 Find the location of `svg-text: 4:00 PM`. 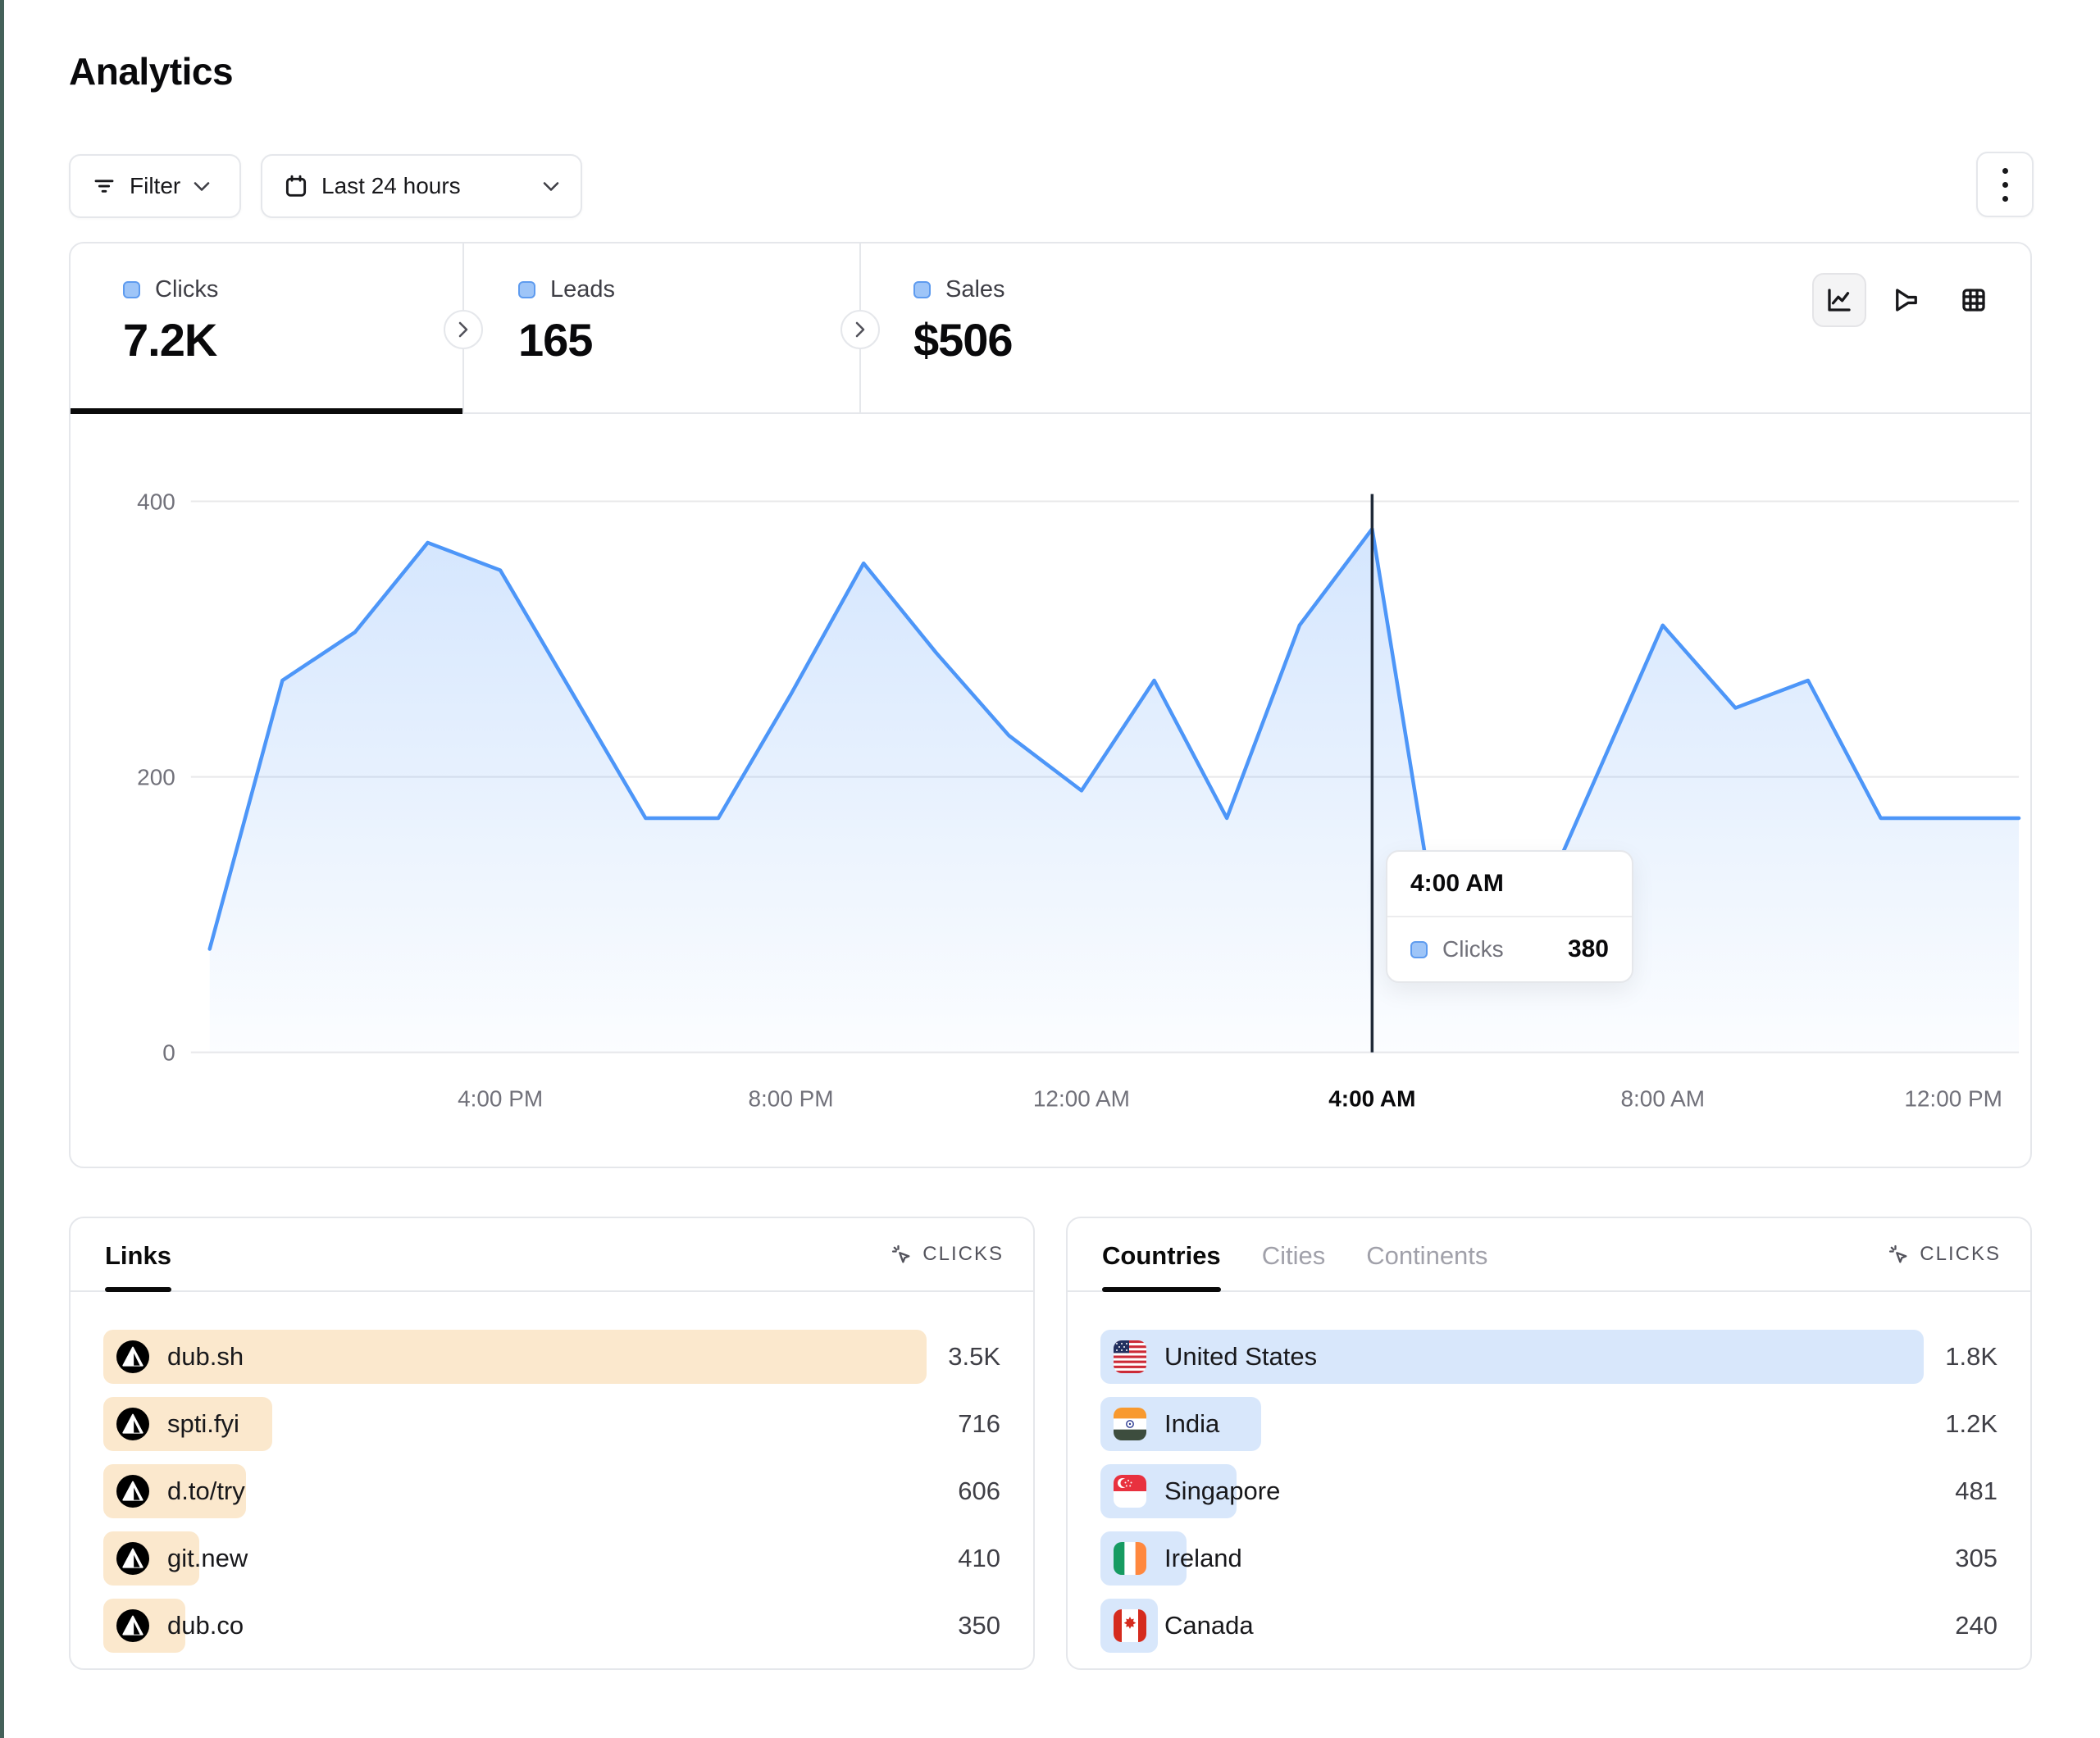

svg-text: 4:00 PM is located at coordinates (500, 1098).